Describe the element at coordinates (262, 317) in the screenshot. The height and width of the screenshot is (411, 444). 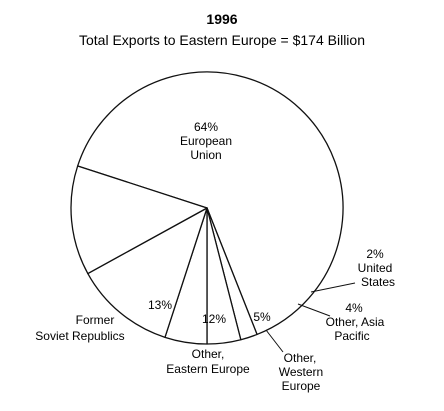
I see `slice-label-western-europe-pct: 5%` at that location.